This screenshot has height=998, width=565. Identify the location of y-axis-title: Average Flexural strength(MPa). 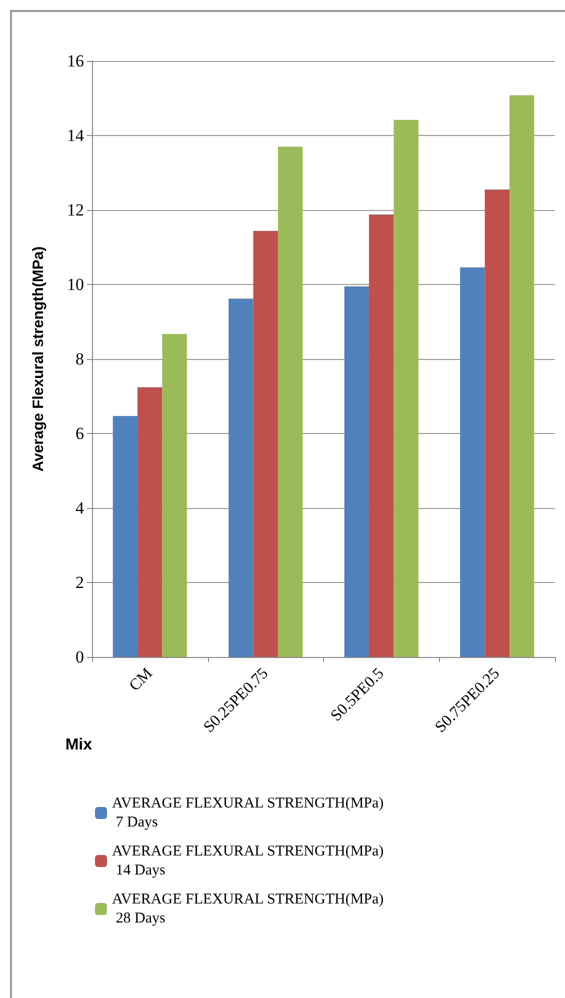
(38, 359).